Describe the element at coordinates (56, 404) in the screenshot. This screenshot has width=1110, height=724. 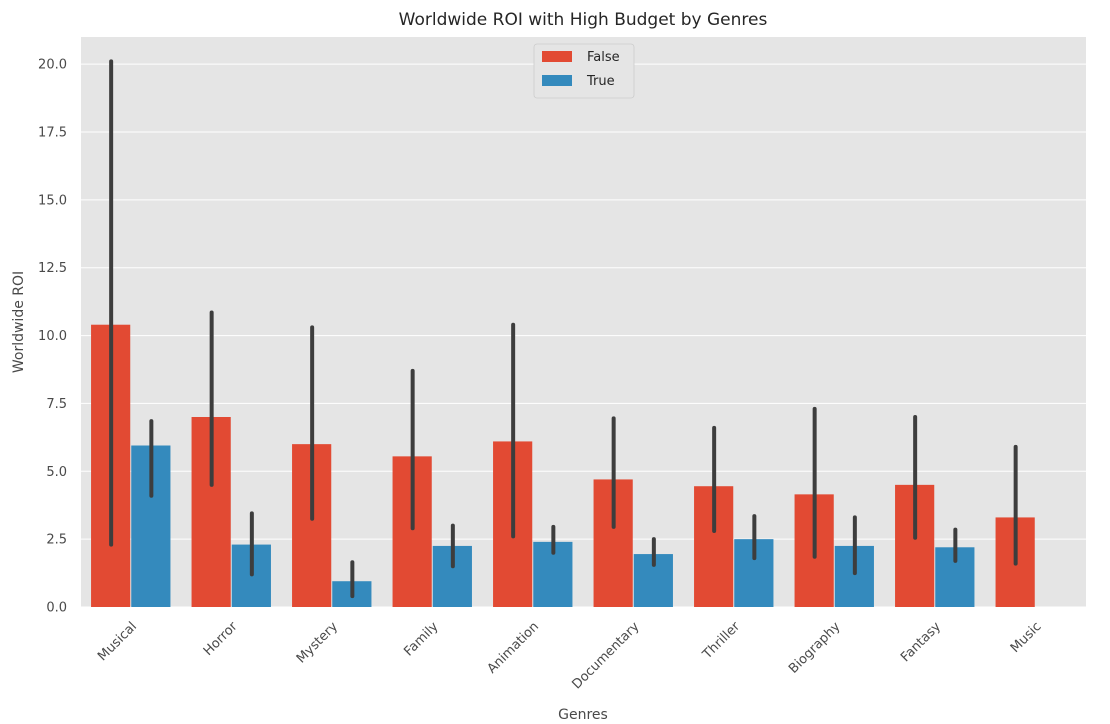
I see `y-tick-label: 7.5` at that location.